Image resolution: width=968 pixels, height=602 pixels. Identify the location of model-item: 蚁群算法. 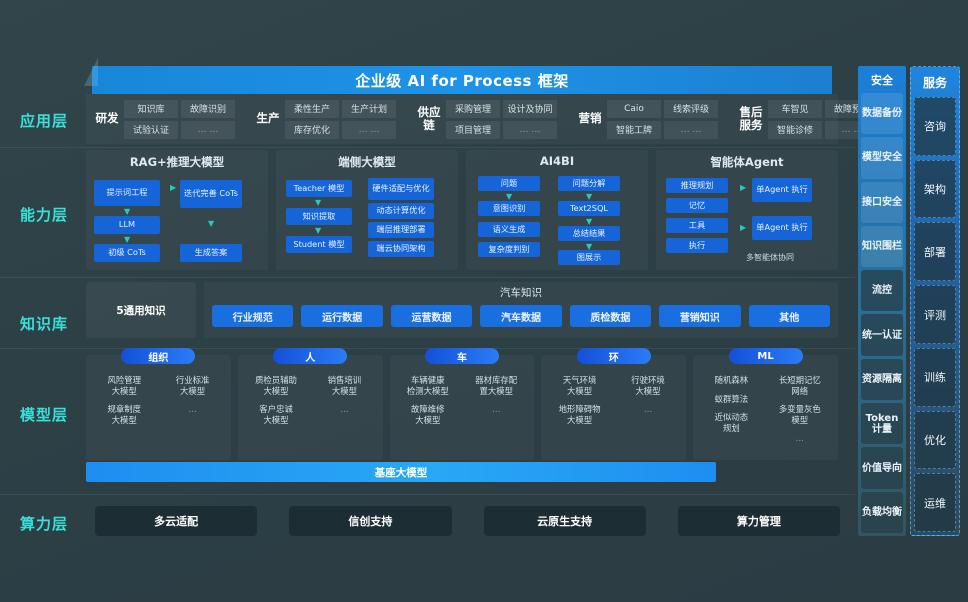
(731, 398).